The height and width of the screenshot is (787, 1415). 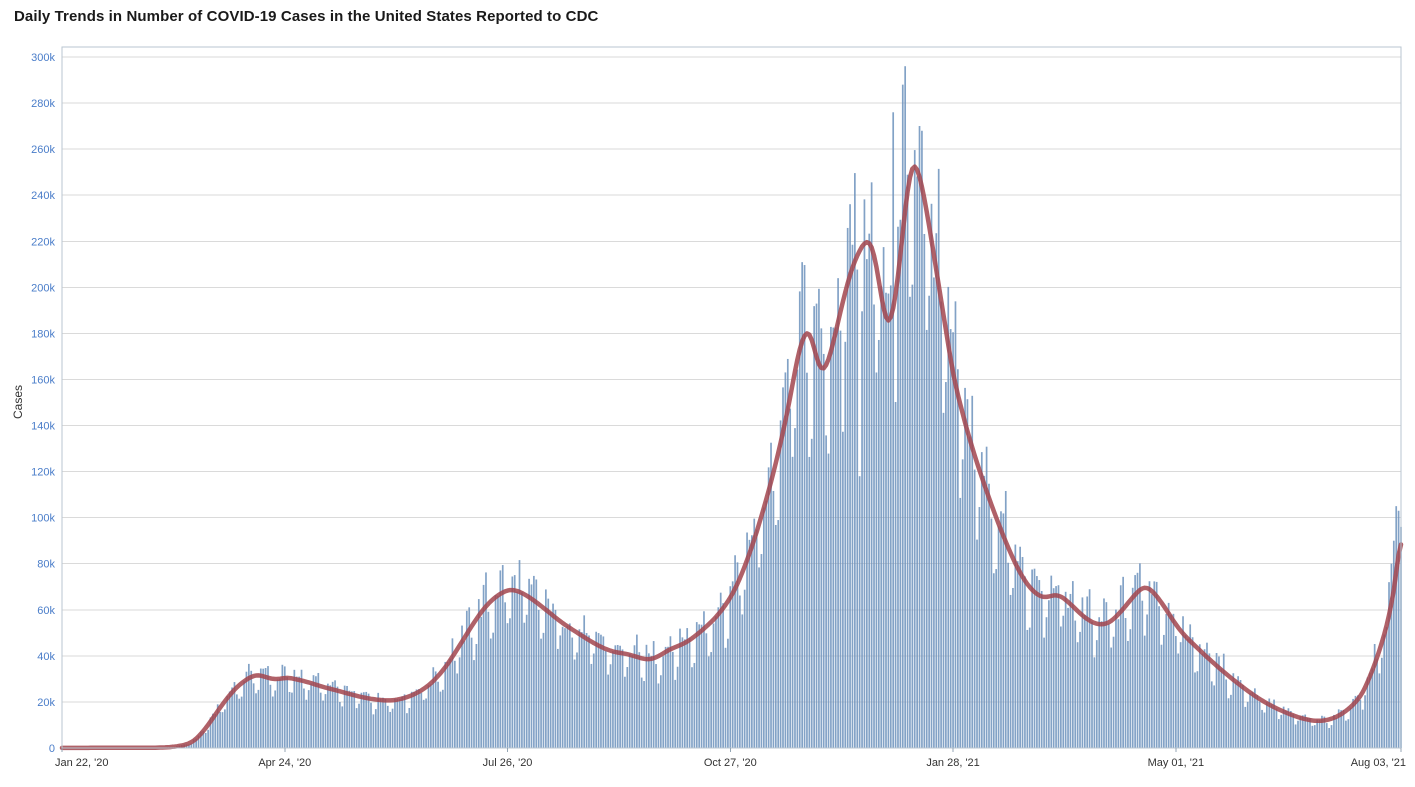 I want to click on y-tick-label: 140k, so click(x=43, y=427).